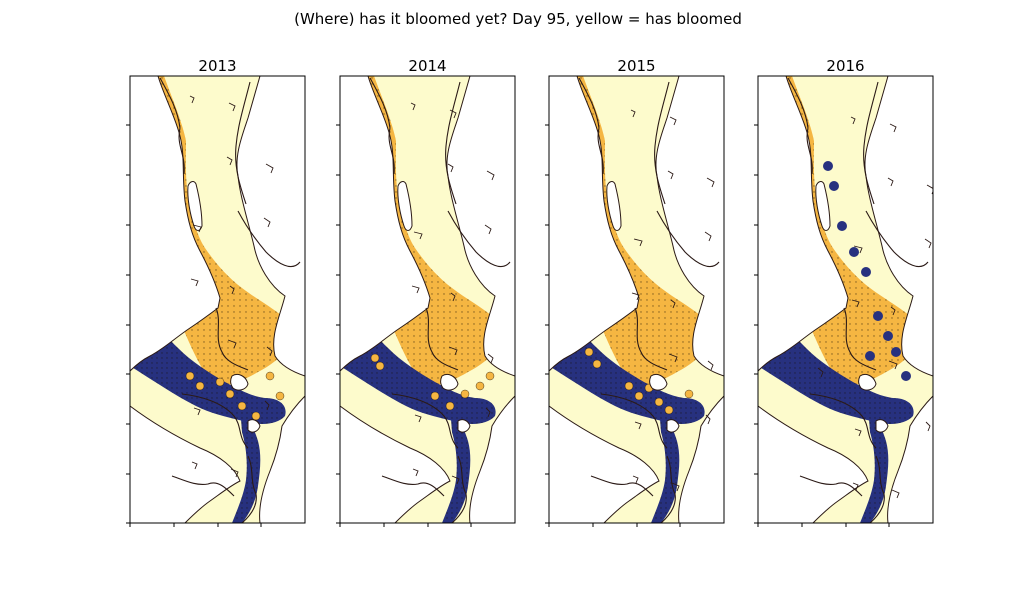  What do you see at coordinates (427, 66) in the screenshot?
I see `panel-title-2014: 2014` at bounding box center [427, 66].